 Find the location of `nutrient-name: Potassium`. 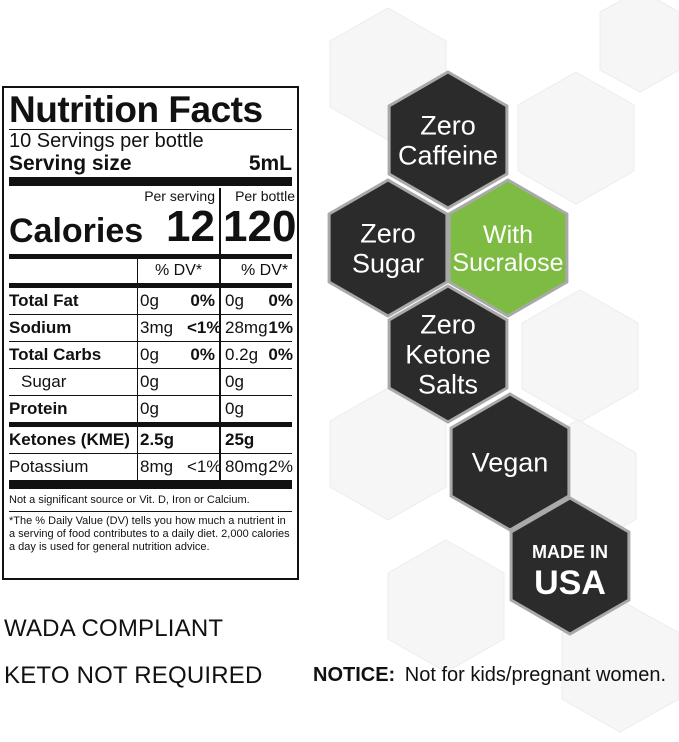

nutrient-name: Potassium is located at coordinates (49, 466).